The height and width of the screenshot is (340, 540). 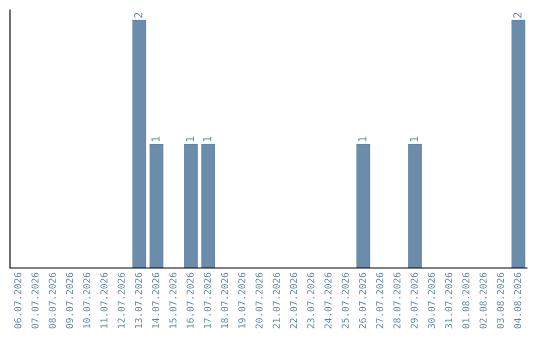 I want to click on x-tick-label: 12.07.2026, so click(x=121, y=300).